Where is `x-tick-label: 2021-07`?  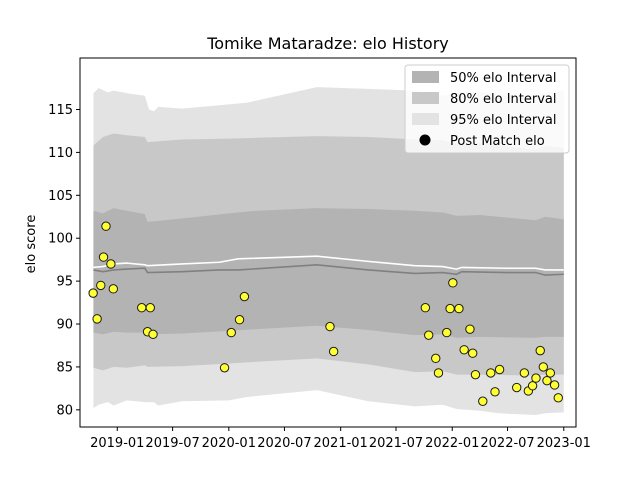 x-tick-label: 2021-07 is located at coordinates (396, 443).